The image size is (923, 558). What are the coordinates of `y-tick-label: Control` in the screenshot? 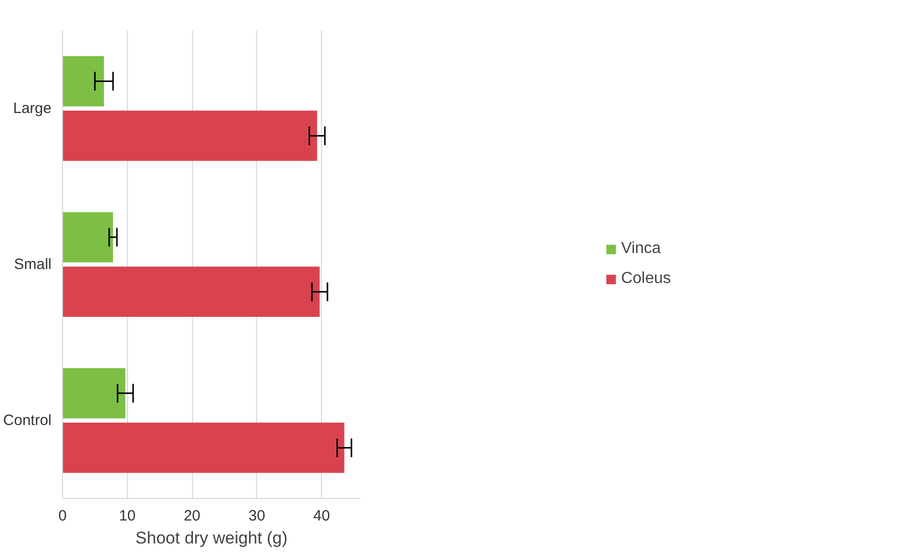 It's located at (27, 420).